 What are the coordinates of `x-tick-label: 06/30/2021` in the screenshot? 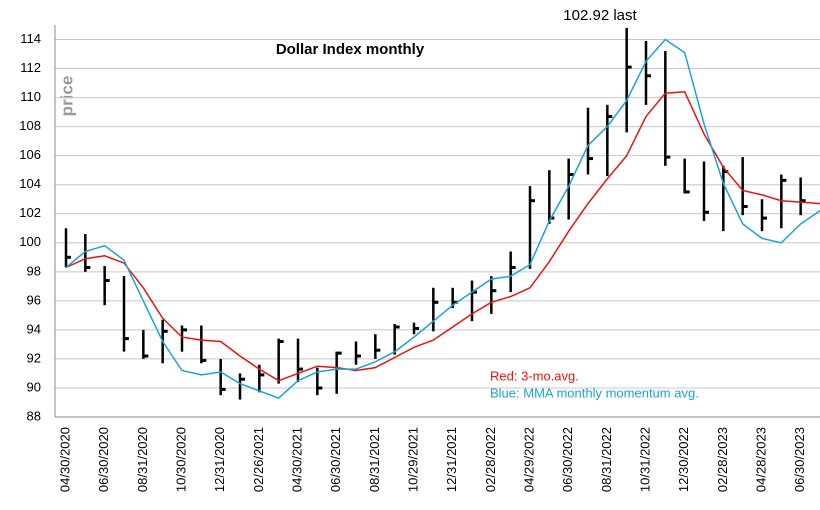 It's located at (335, 459).